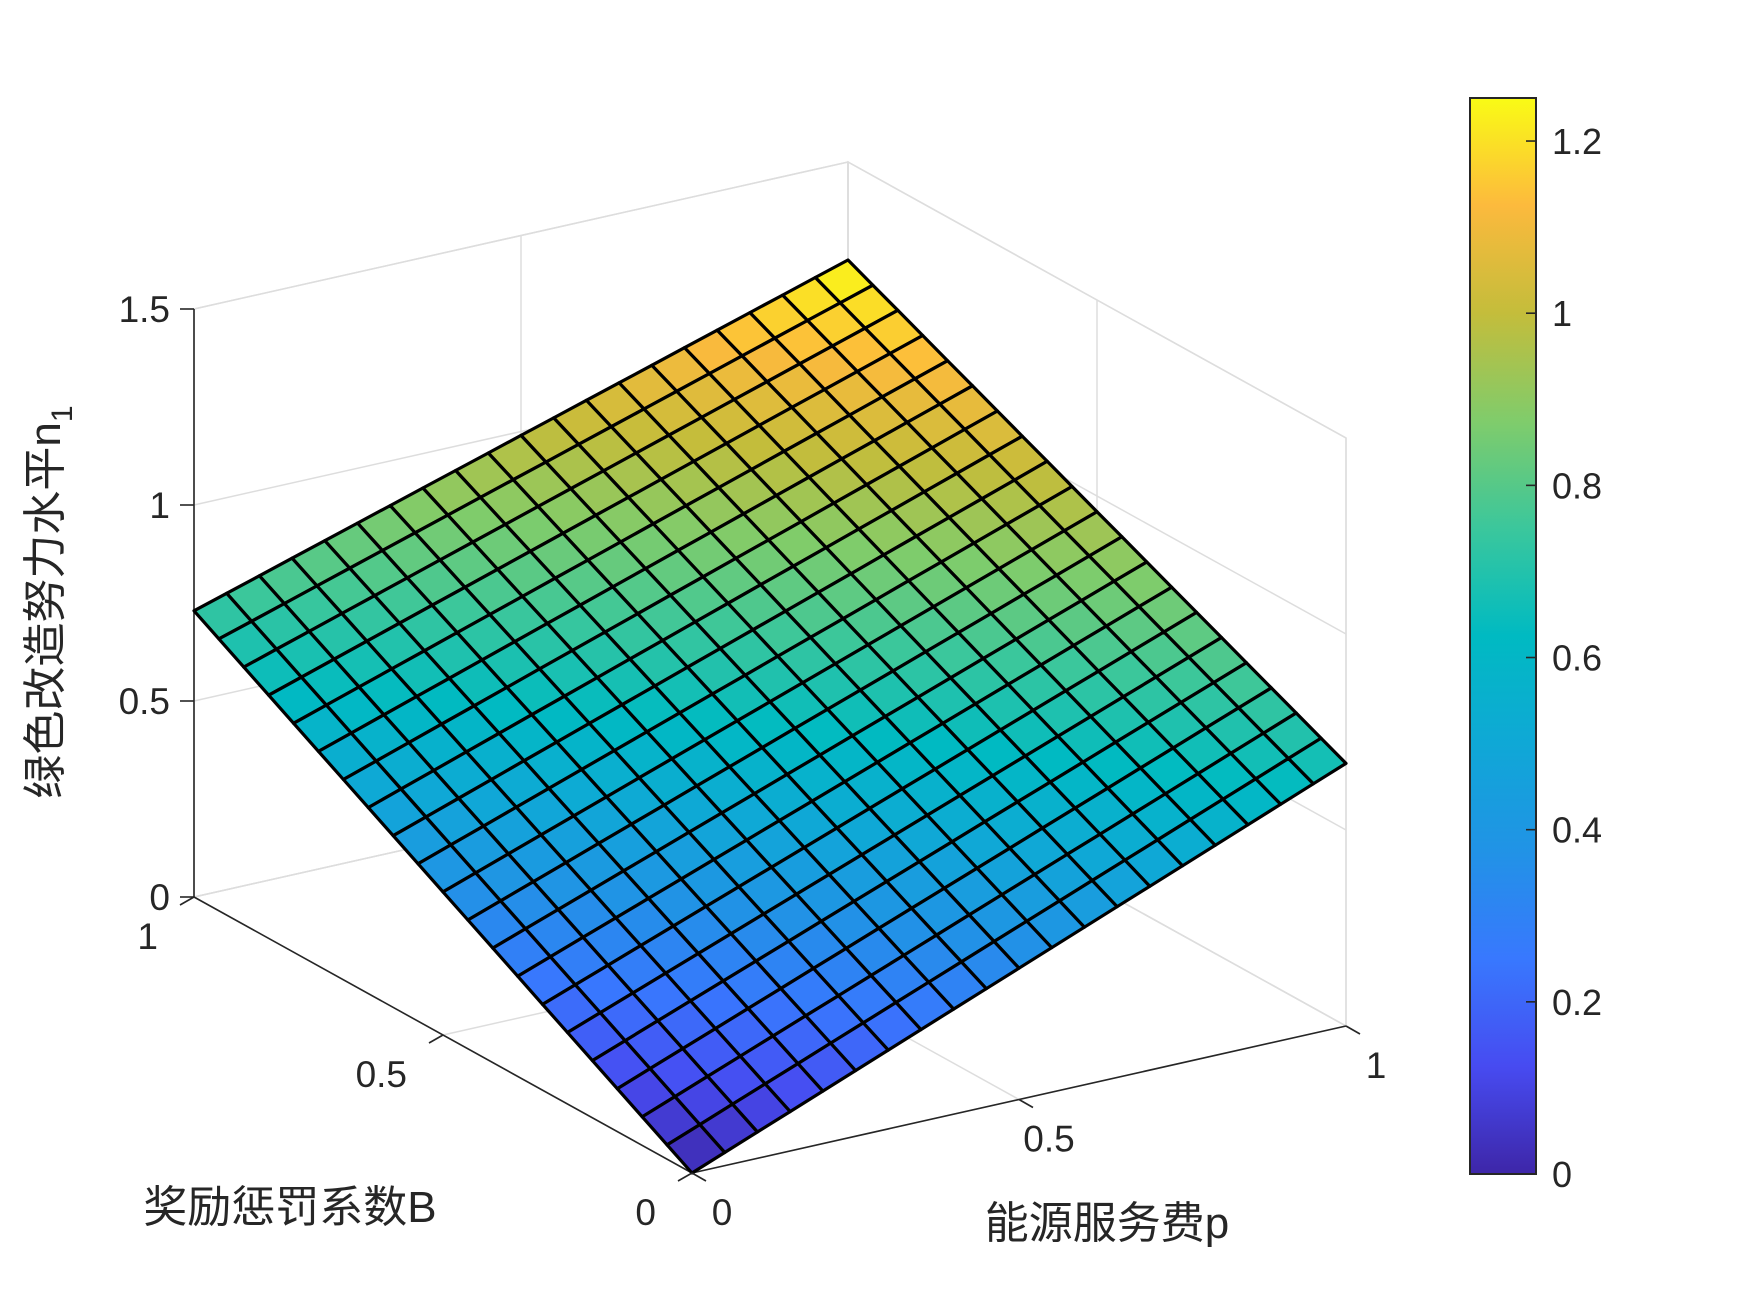 The width and height of the screenshot is (1749, 1312). I want to click on svg-text: 绿色改造努力水平n1, so click(50, 601).